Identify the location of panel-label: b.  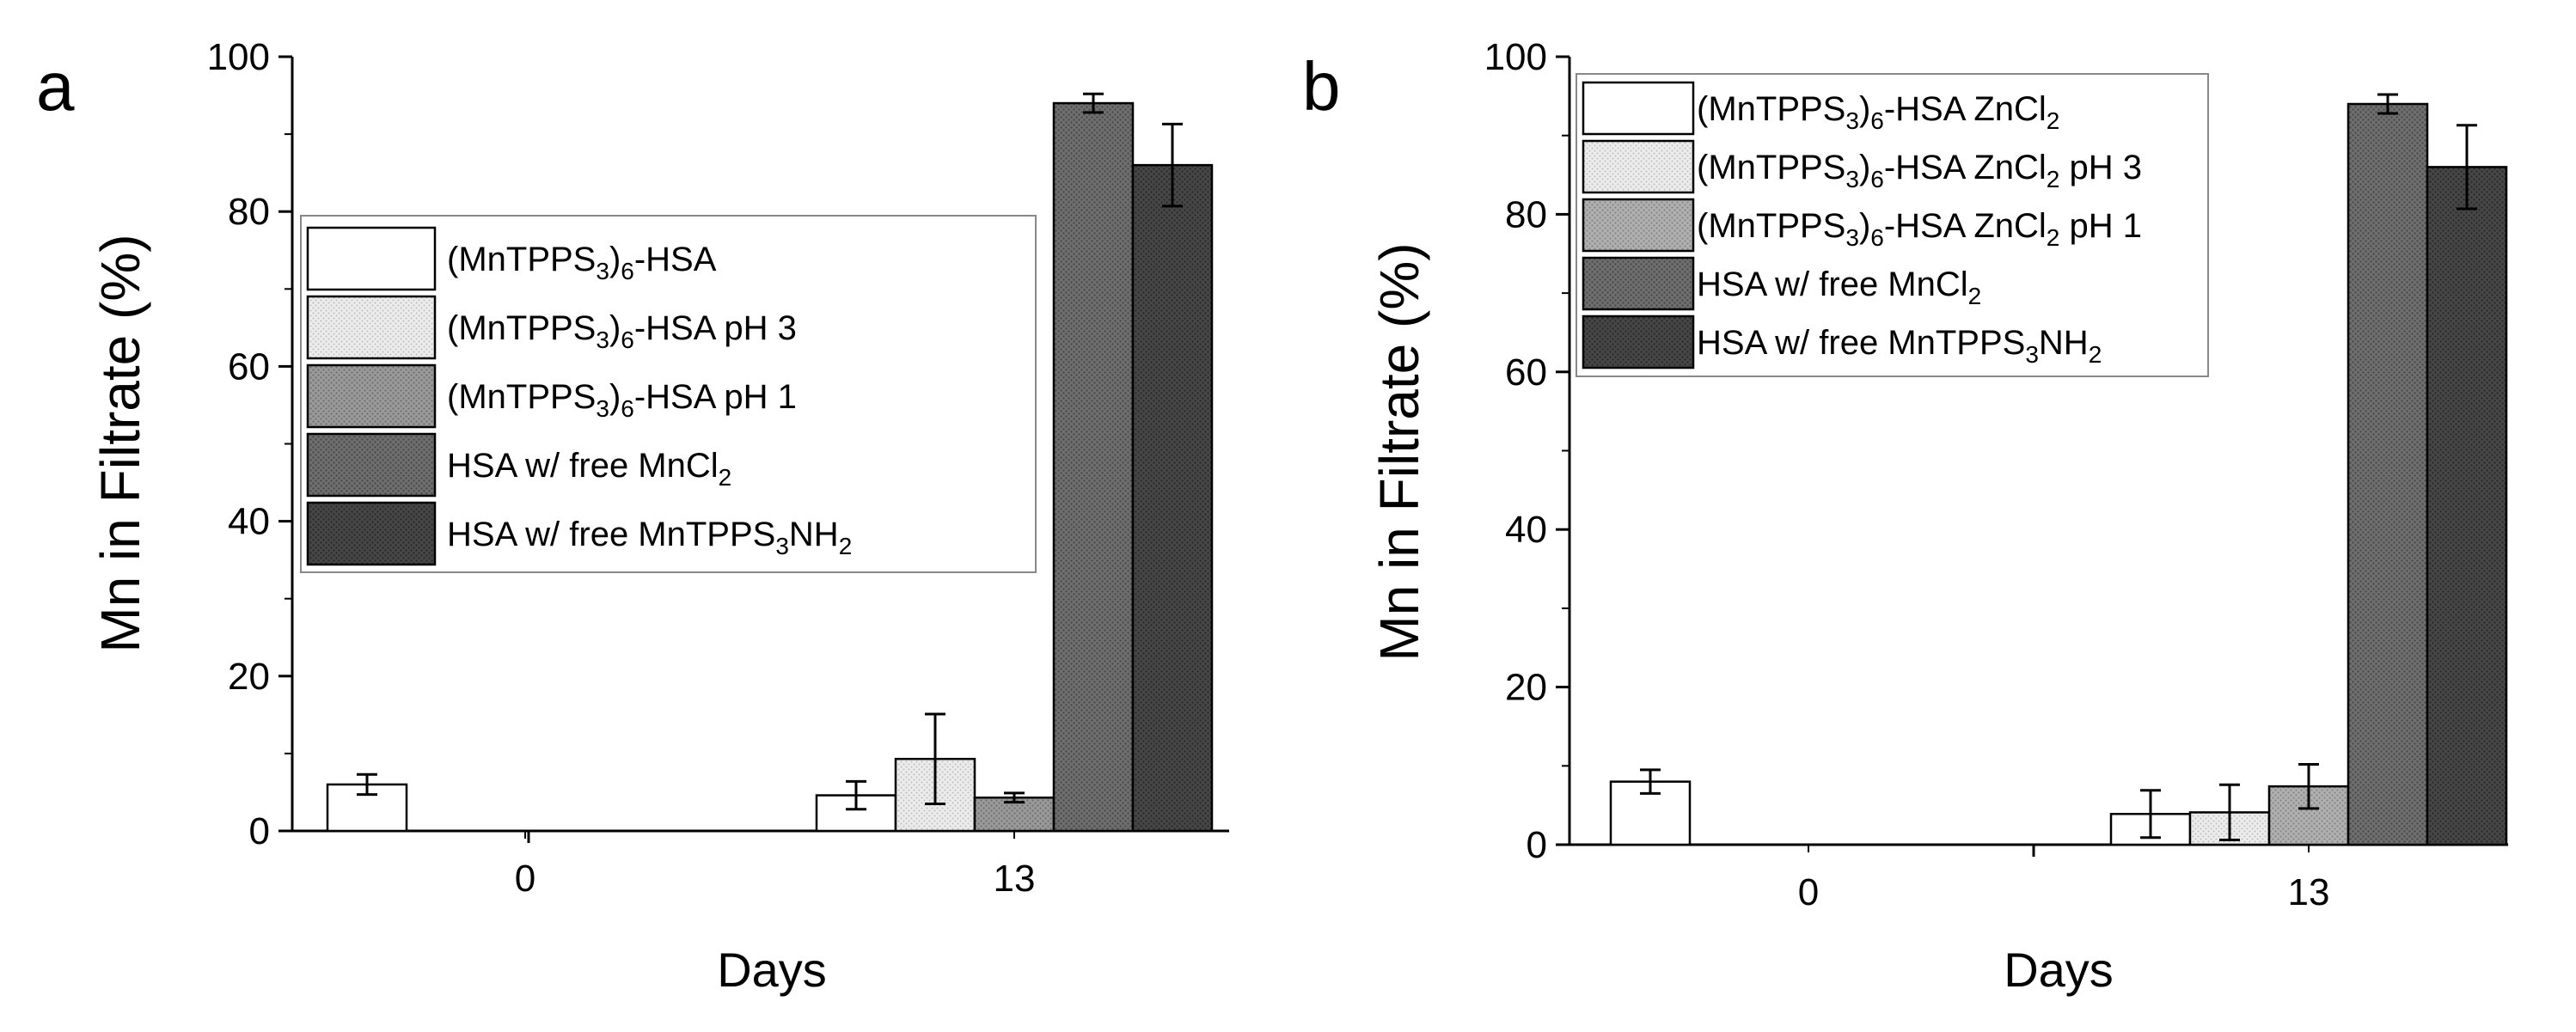
(1321, 86).